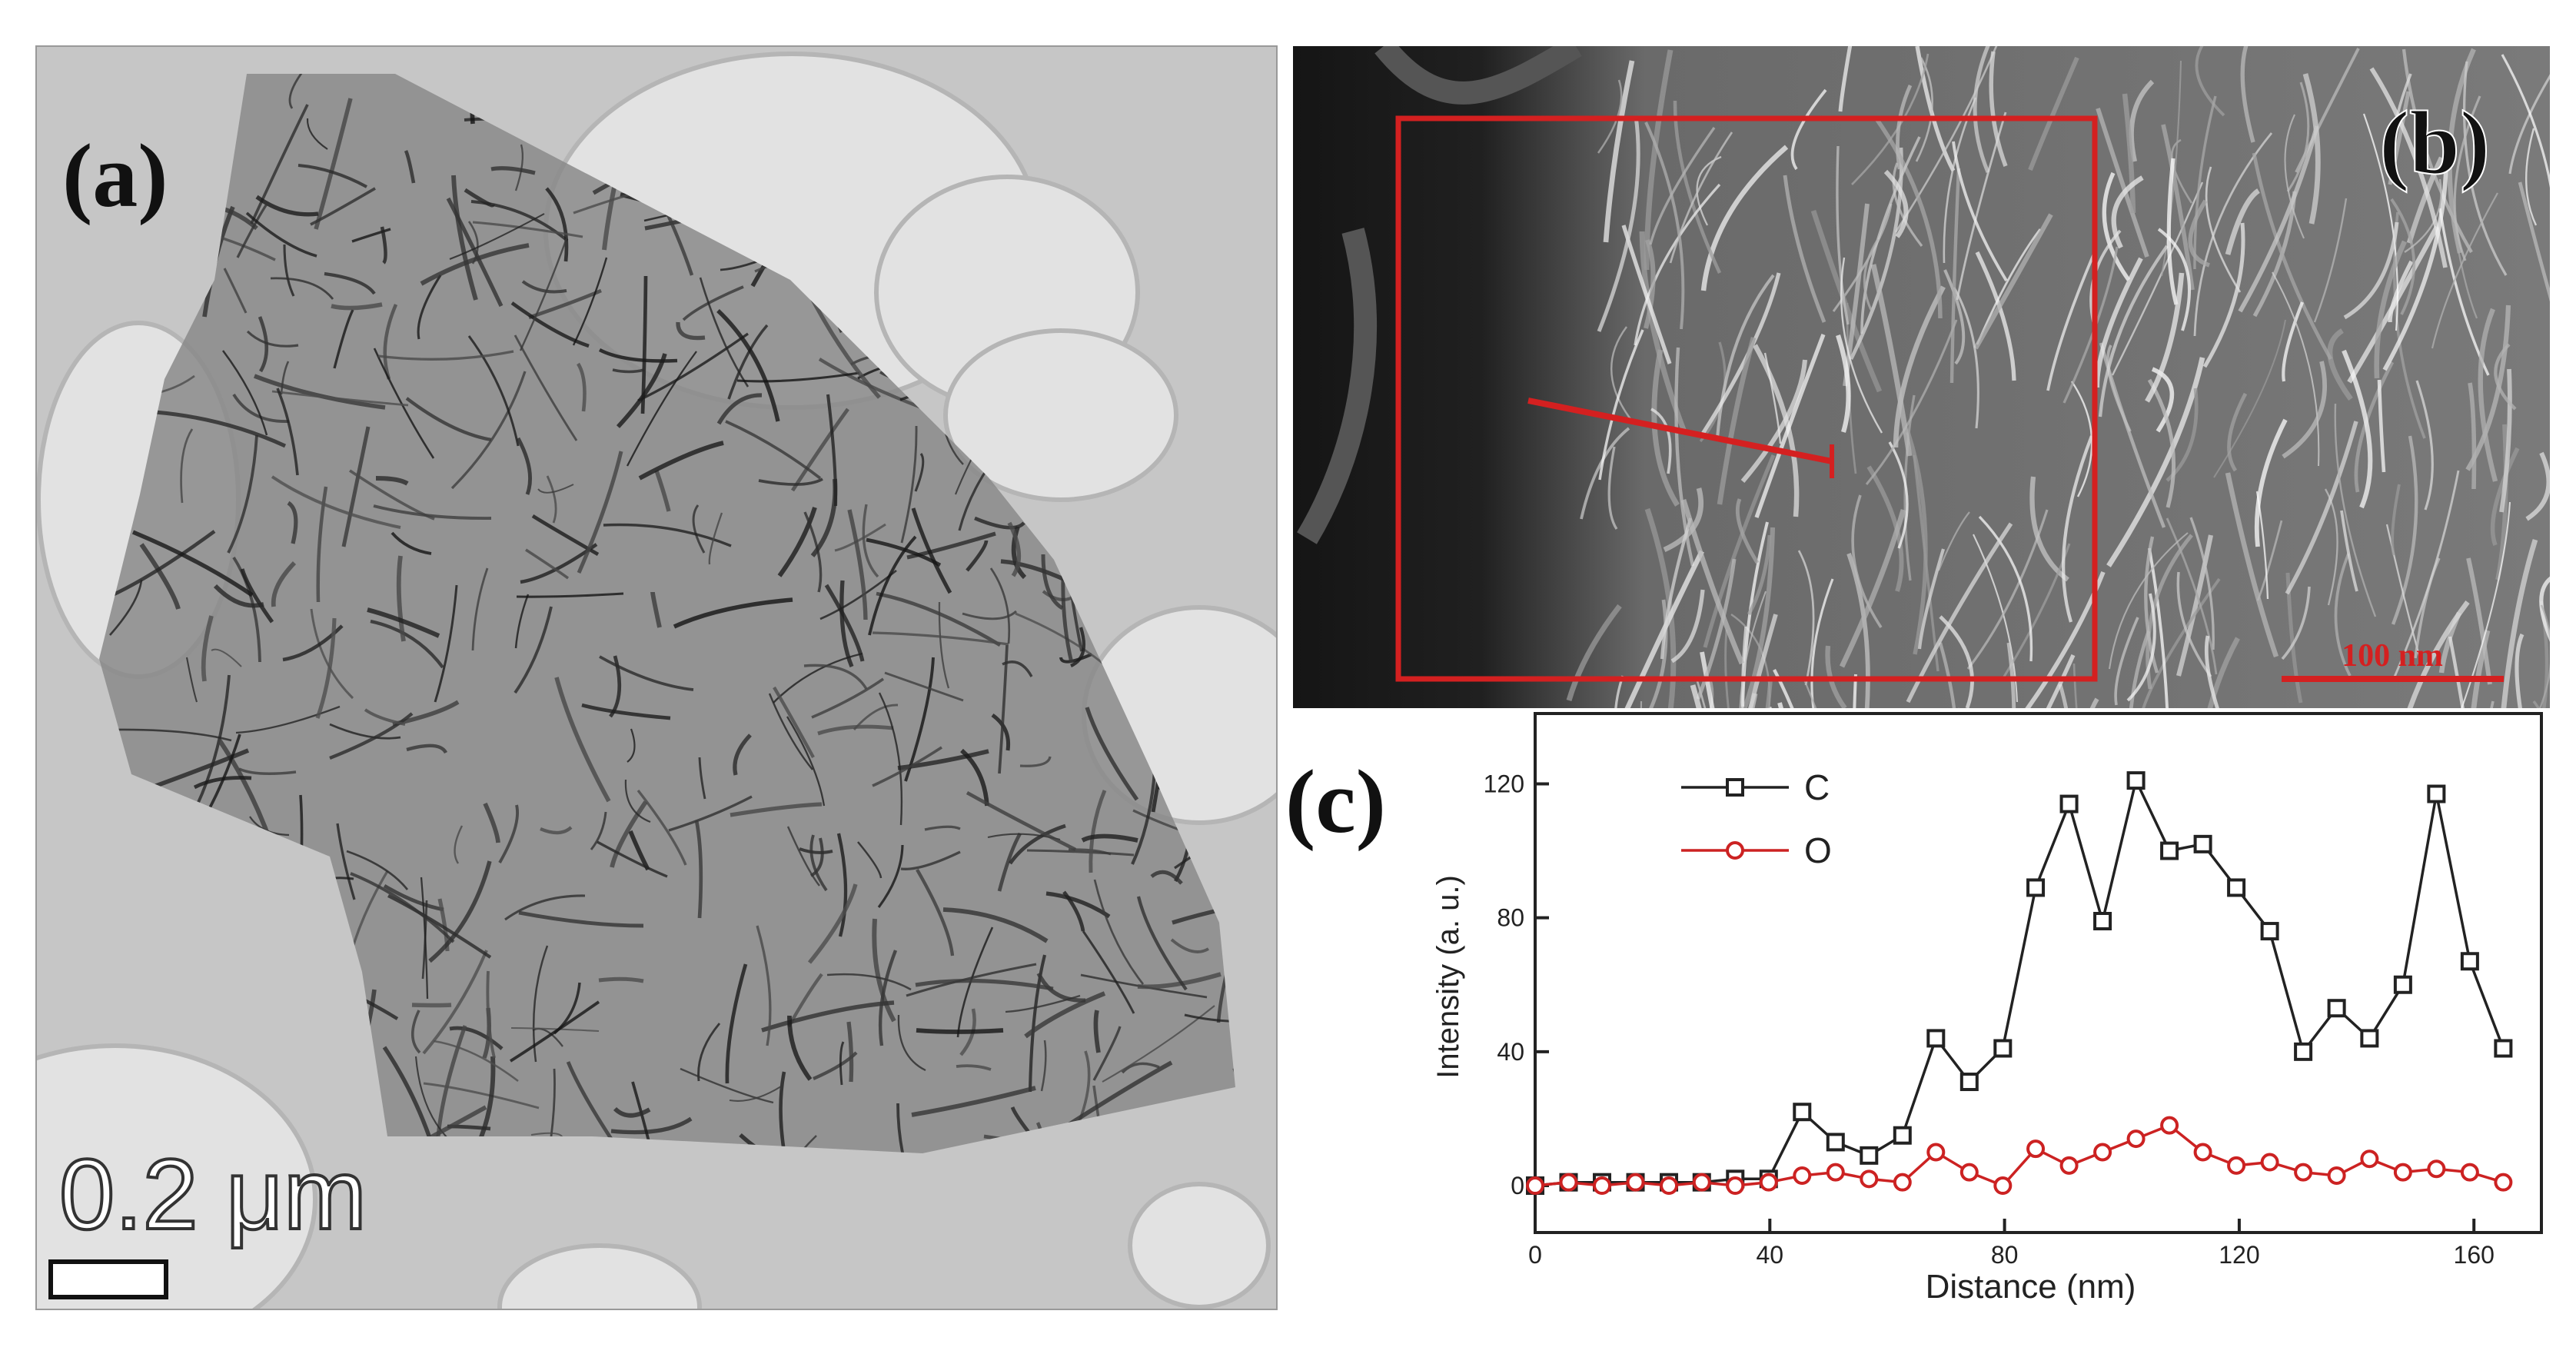  Describe the element at coordinates (1818, 850) in the screenshot. I see `legend-label: O` at that location.